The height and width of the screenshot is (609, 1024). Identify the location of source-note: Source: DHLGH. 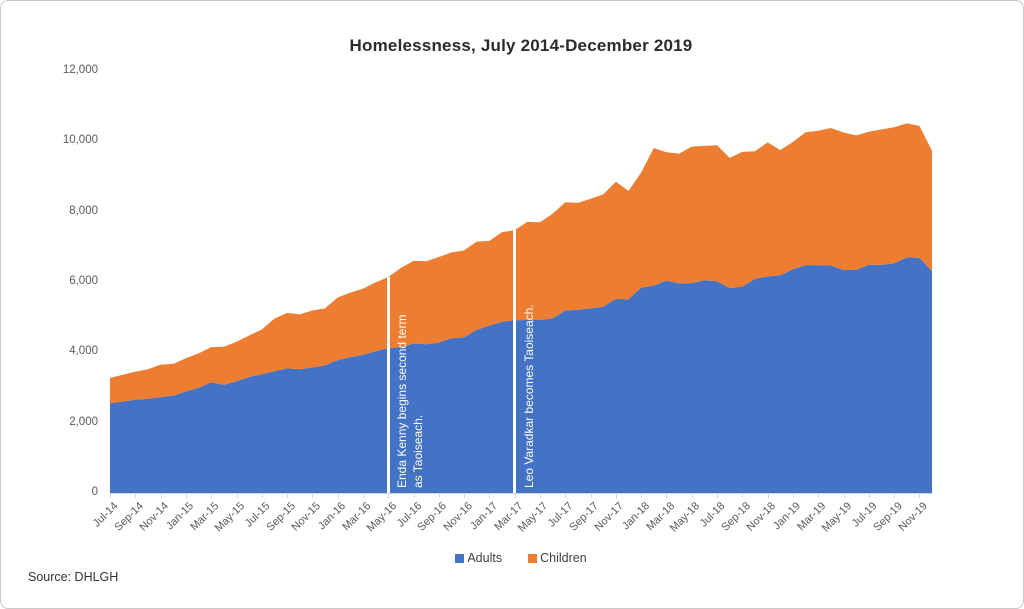
(73, 577).